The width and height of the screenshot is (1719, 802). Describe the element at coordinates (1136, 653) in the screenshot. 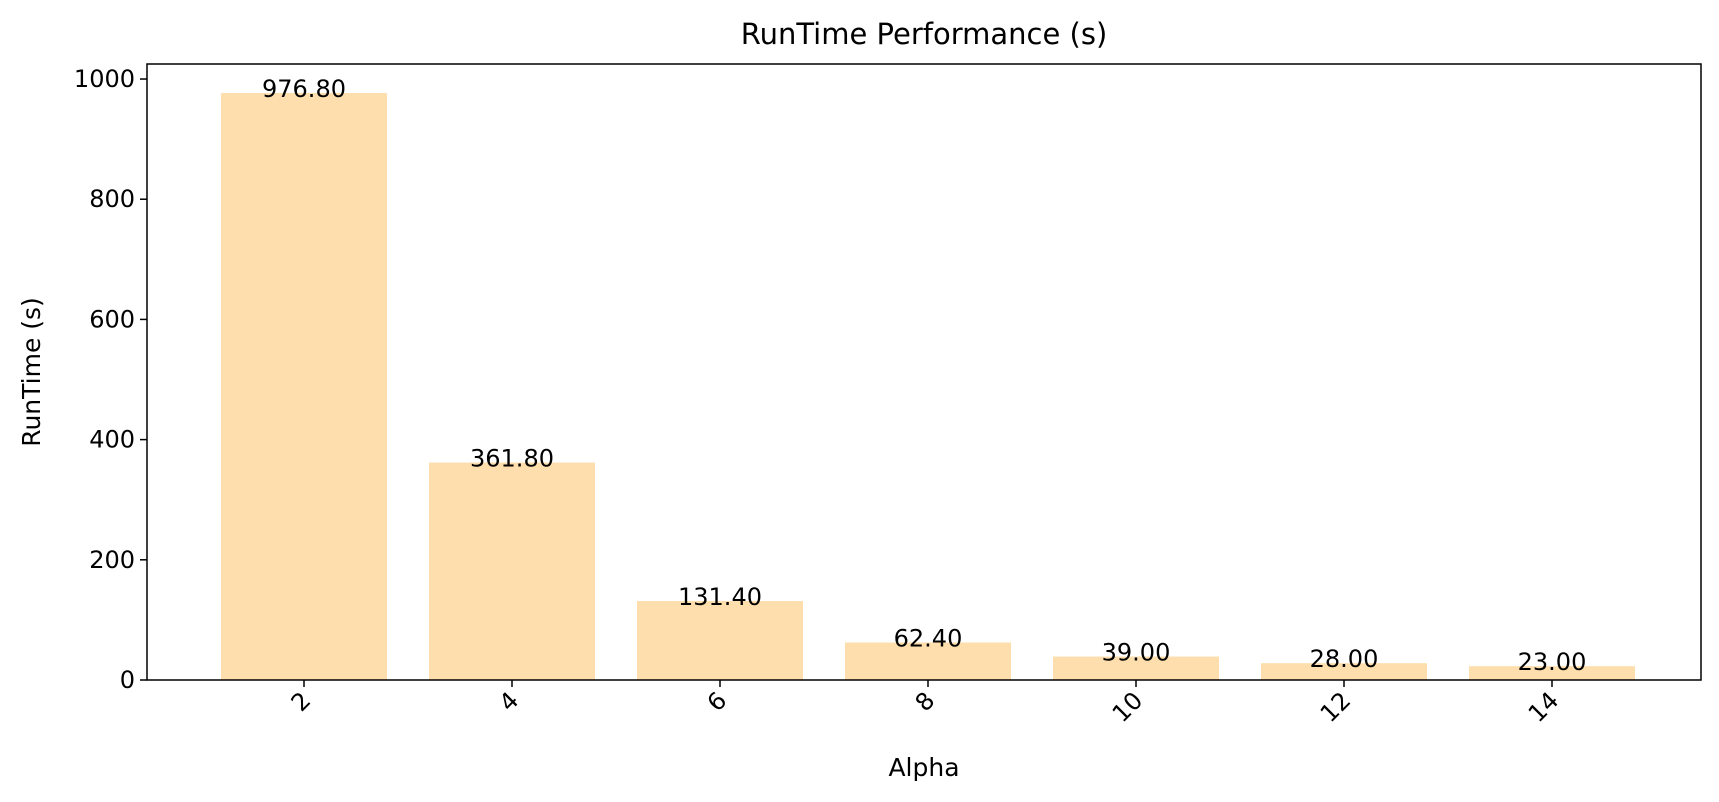

I see `bar-value-label: 39.00` at that location.